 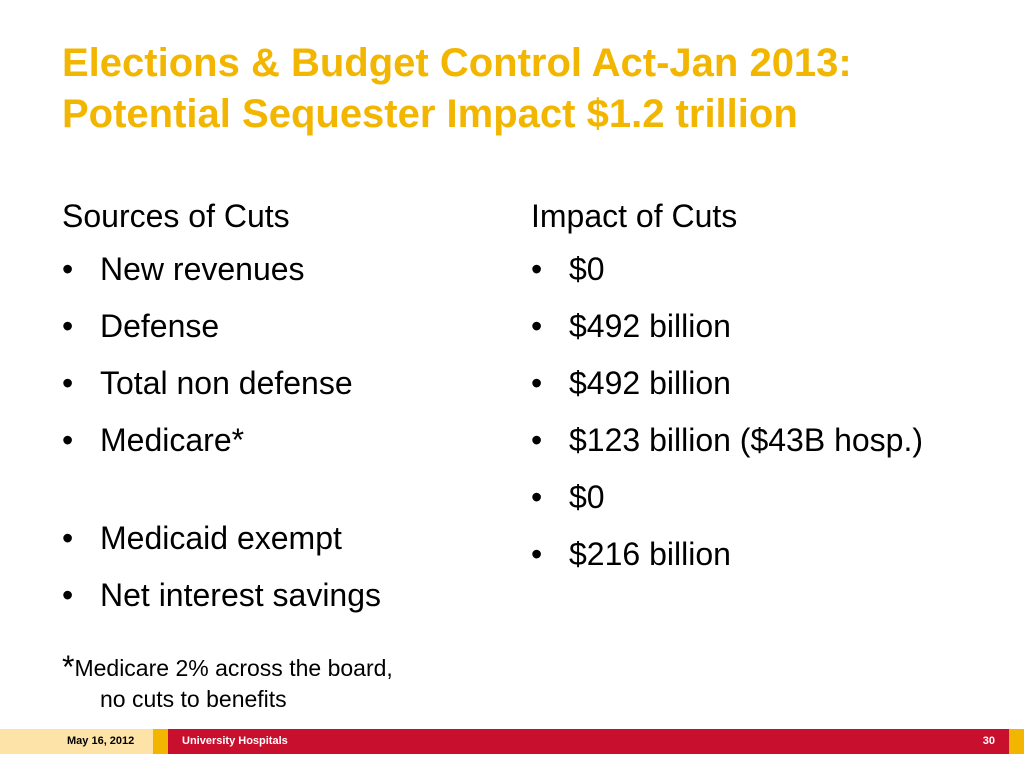 I want to click on sources-heading: Sources of Cuts, so click(x=176, y=216).